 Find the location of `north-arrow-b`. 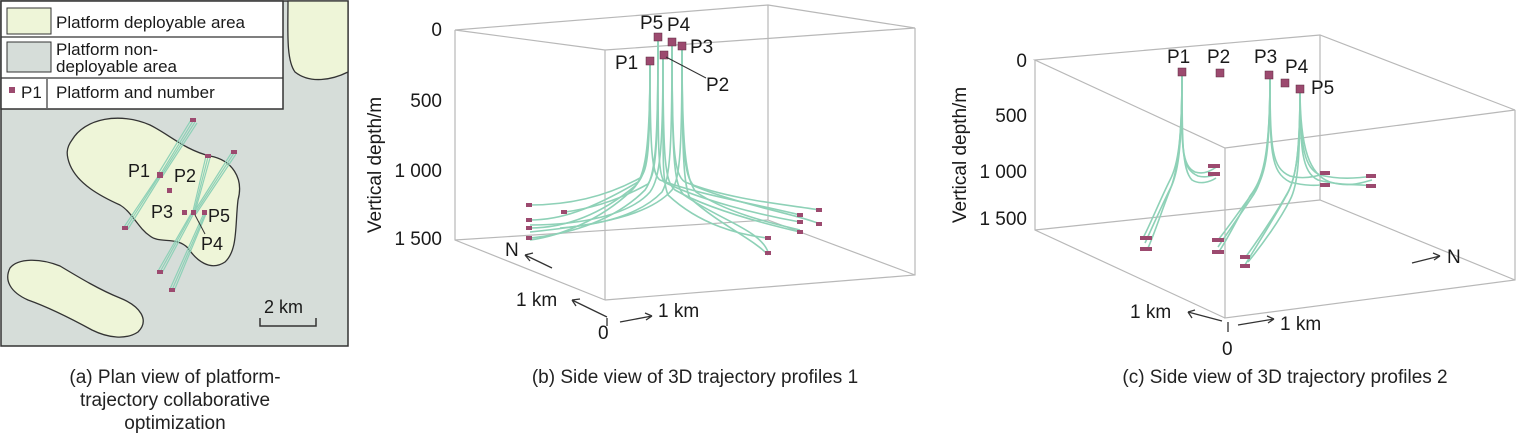

north-arrow-b is located at coordinates (538, 260).